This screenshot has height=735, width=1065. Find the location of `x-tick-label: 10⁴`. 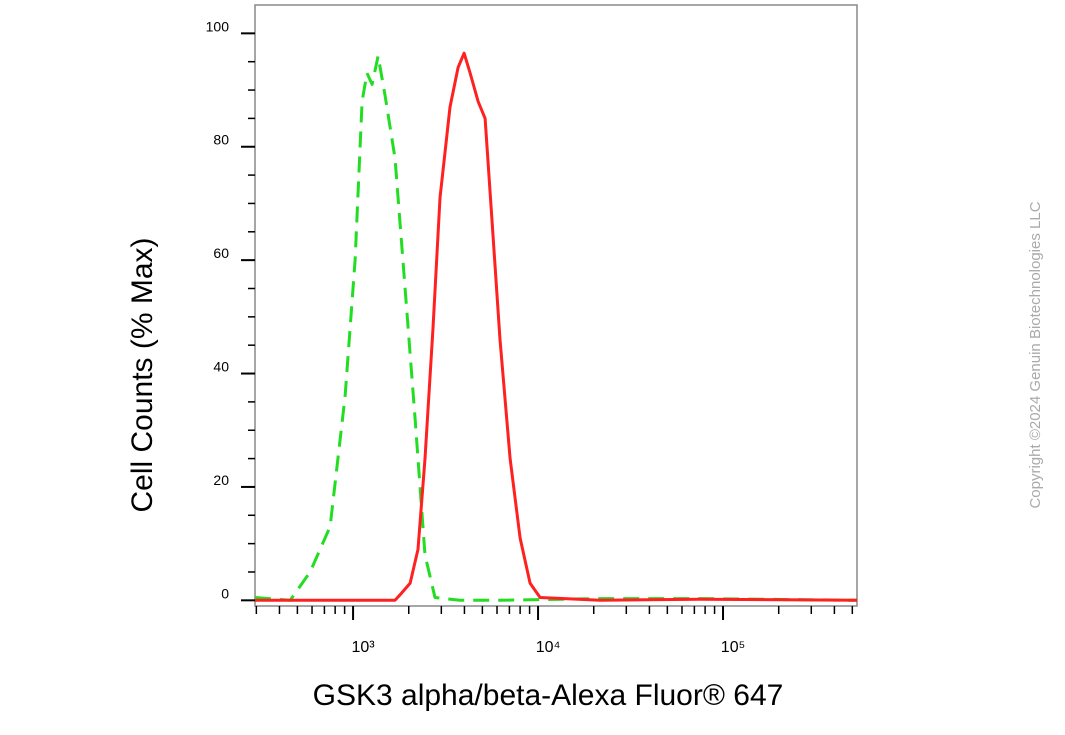

x-tick-label: 10⁴ is located at coordinates (548, 647).